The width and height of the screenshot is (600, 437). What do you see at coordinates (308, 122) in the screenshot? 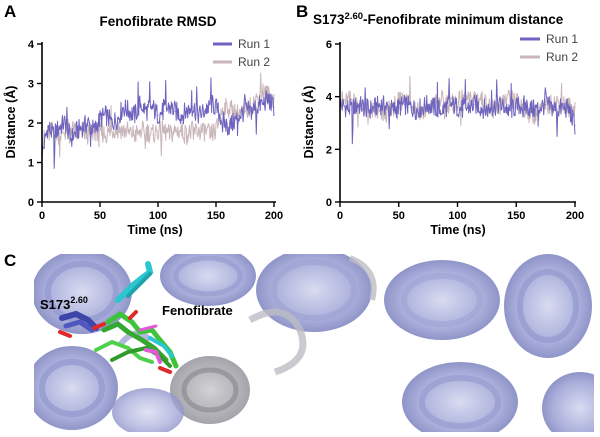
I see `chart-b-y-label: Distance (Å)` at bounding box center [308, 122].